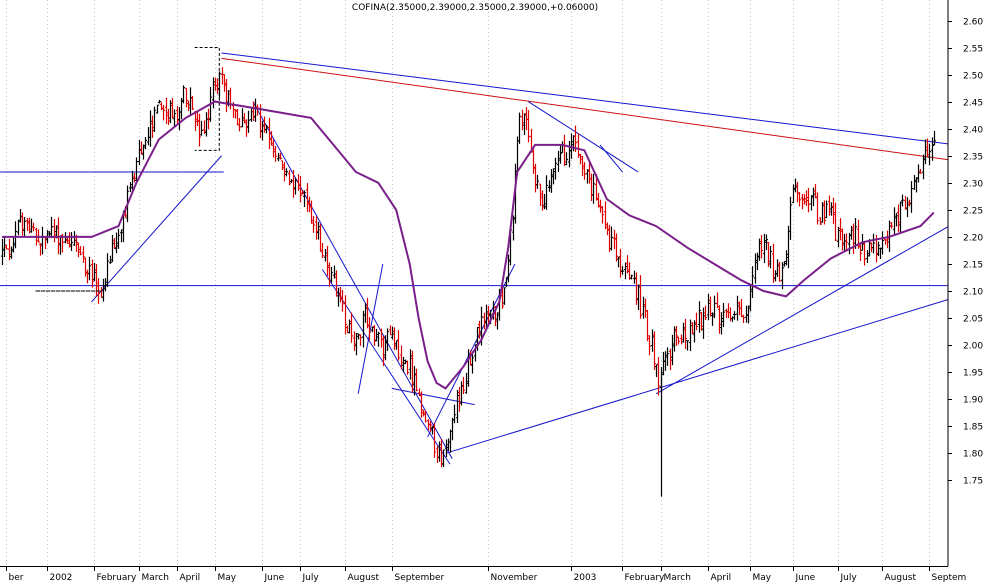 The height and width of the screenshot is (582, 986). What do you see at coordinates (973, 293) in the screenshot?
I see `y-tick-label: 2.10` at bounding box center [973, 293].